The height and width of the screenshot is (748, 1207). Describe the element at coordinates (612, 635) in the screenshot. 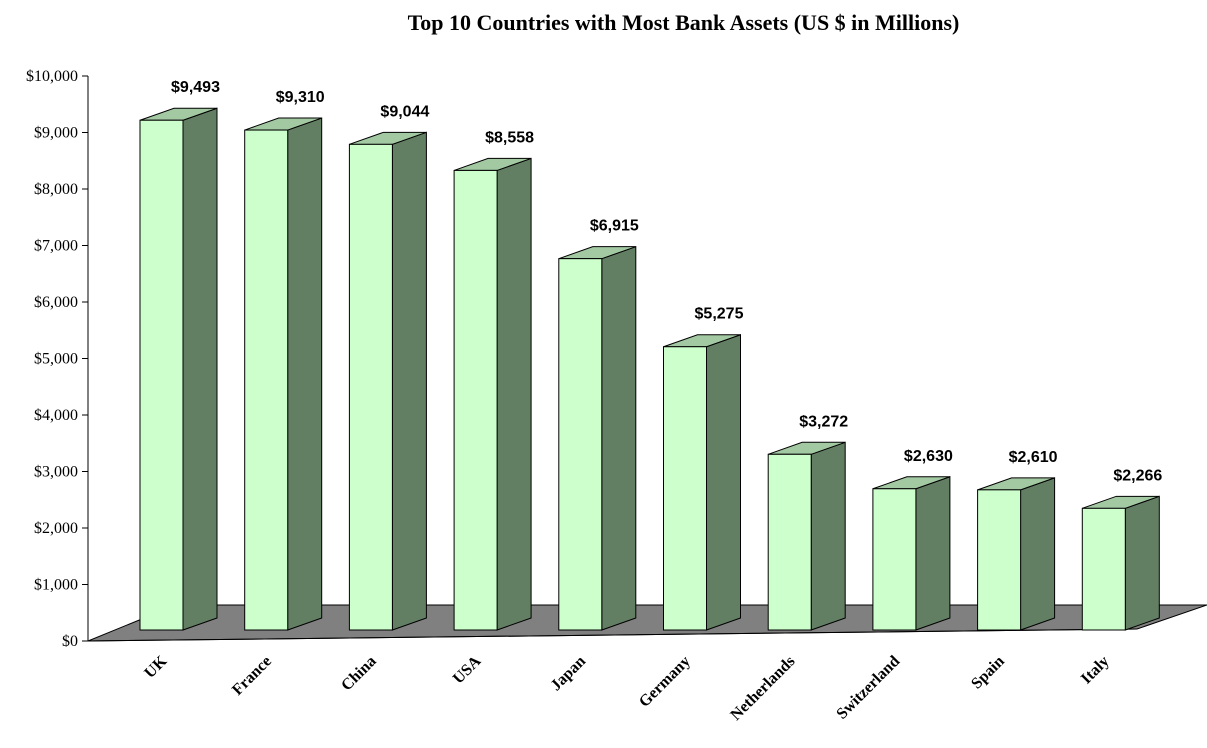

I see `x-axis-line` at that location.